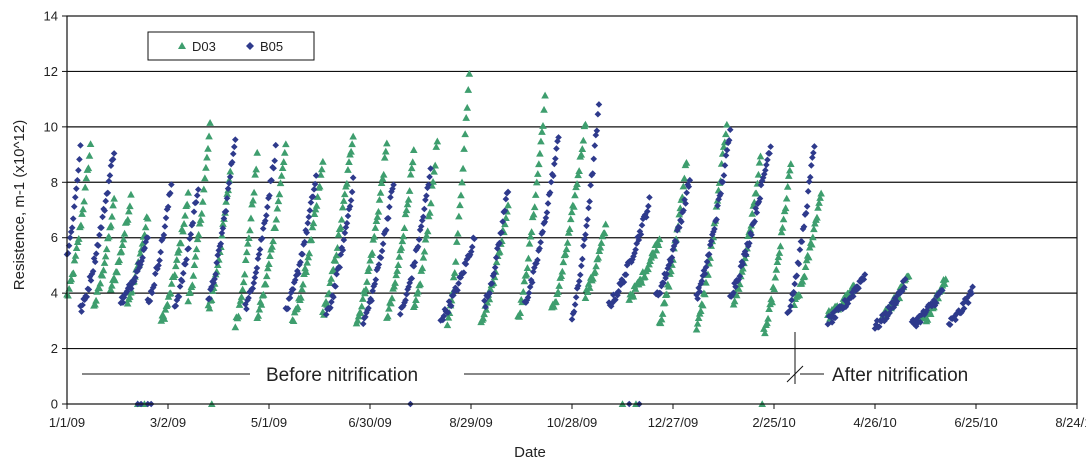 This screenshot has height=462, width=1086. Describe the element at coordinates (231, 46) in the screenshot. I see `legend-box` at that location.